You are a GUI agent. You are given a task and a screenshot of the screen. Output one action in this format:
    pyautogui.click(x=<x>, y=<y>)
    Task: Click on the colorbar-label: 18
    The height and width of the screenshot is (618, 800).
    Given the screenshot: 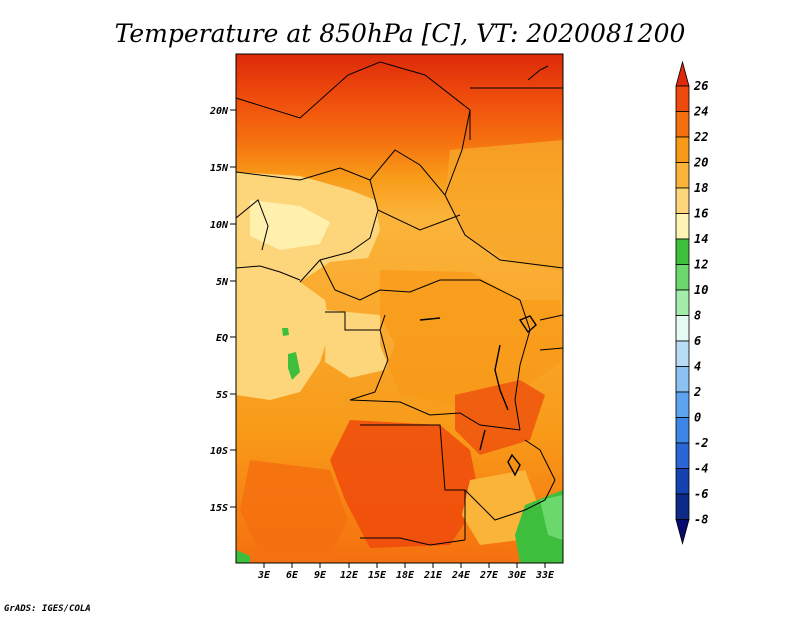 What is the action you would take?
    pyautogui.click(x=701, y=188)
    